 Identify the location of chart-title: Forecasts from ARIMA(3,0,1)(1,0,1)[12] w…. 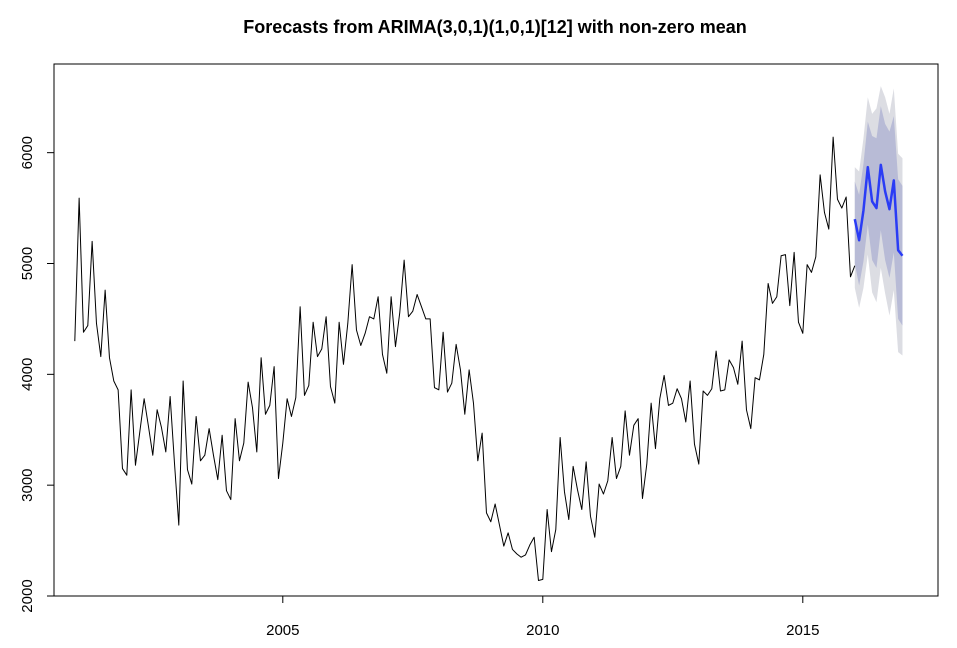
(494, 27).